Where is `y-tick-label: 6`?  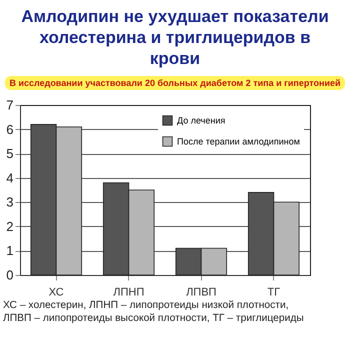 y-tick-label: 6 is located at coordinates (10, 129).